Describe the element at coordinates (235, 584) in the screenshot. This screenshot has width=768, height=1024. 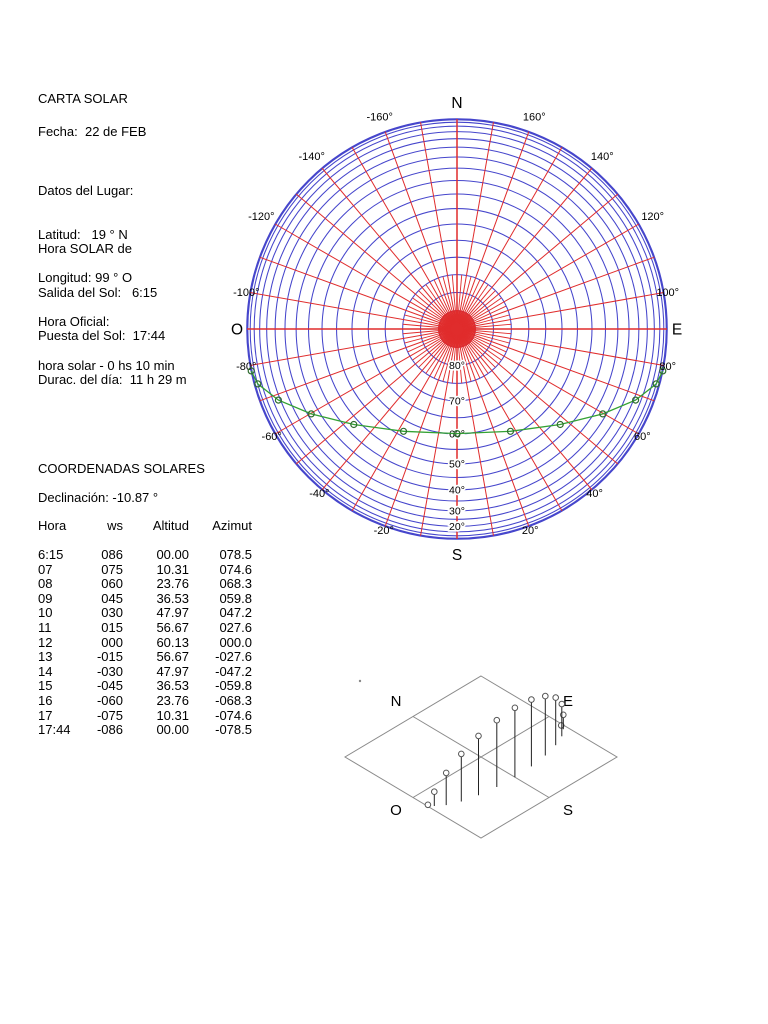
I see `table-cell: 068.3` at that location.